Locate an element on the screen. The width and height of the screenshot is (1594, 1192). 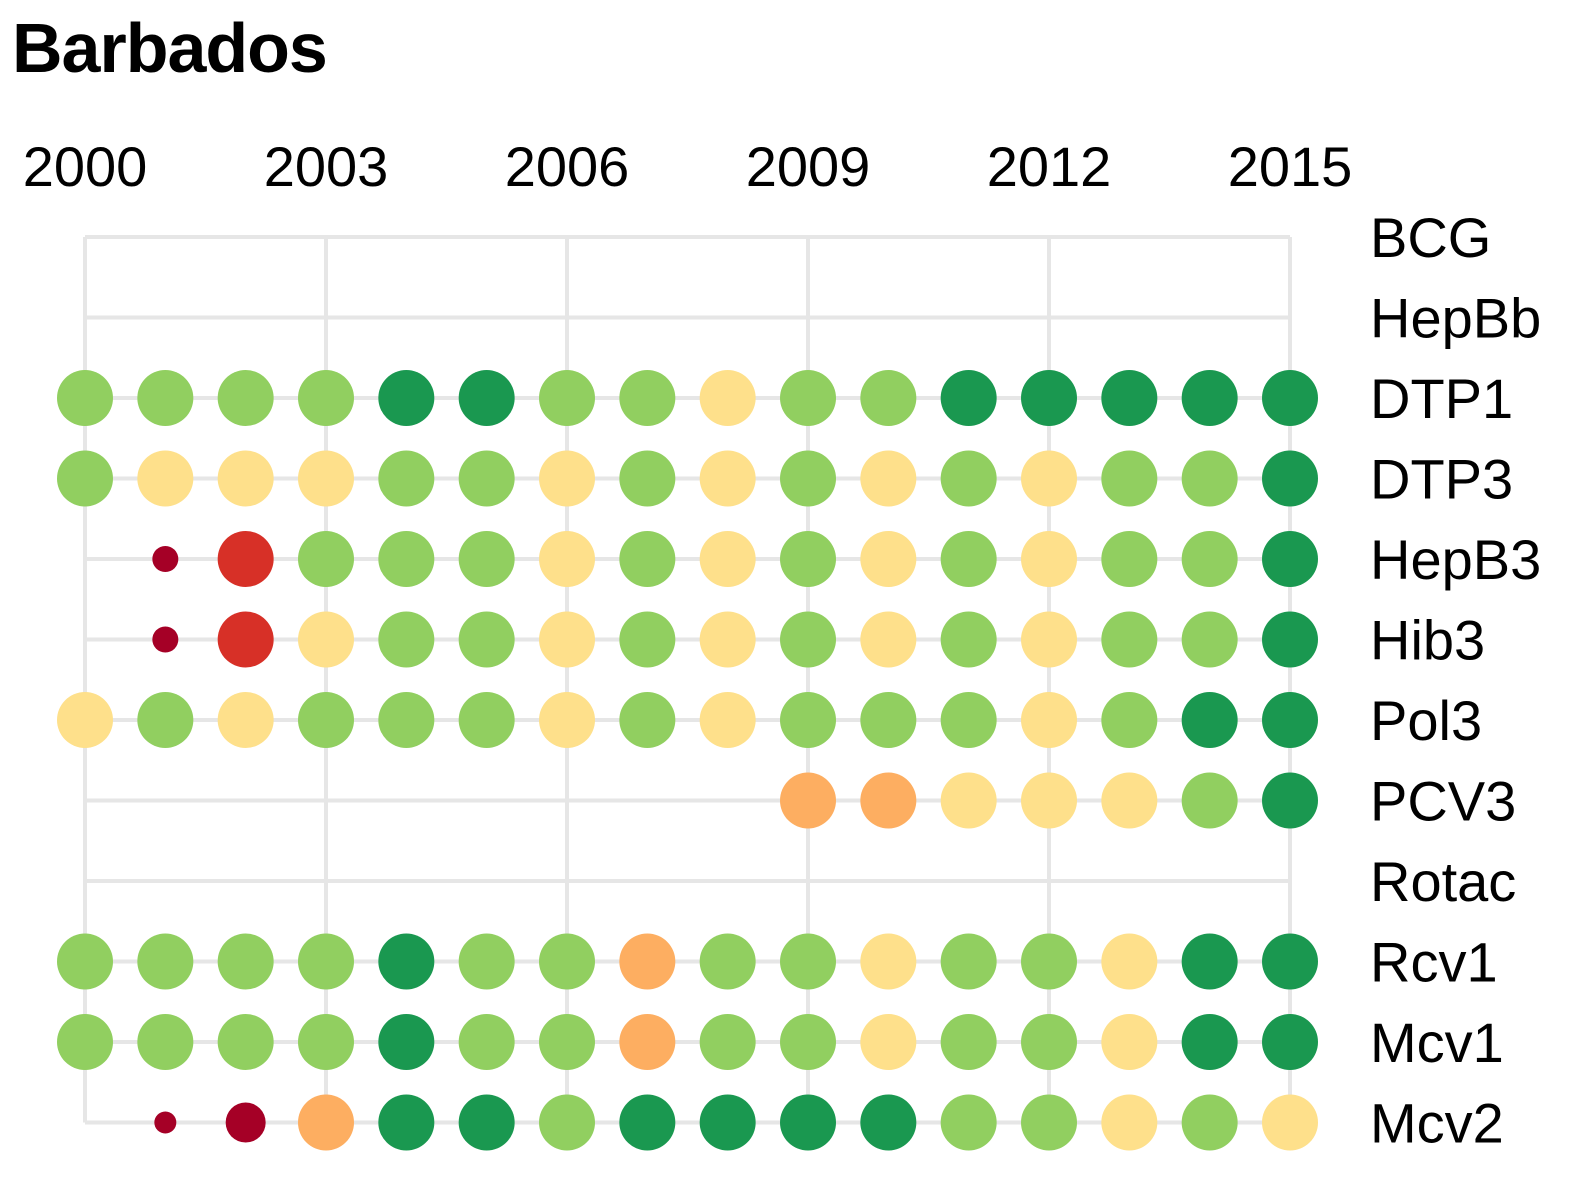
dot-dtp1-2010 is located at coordinates (888, 398).